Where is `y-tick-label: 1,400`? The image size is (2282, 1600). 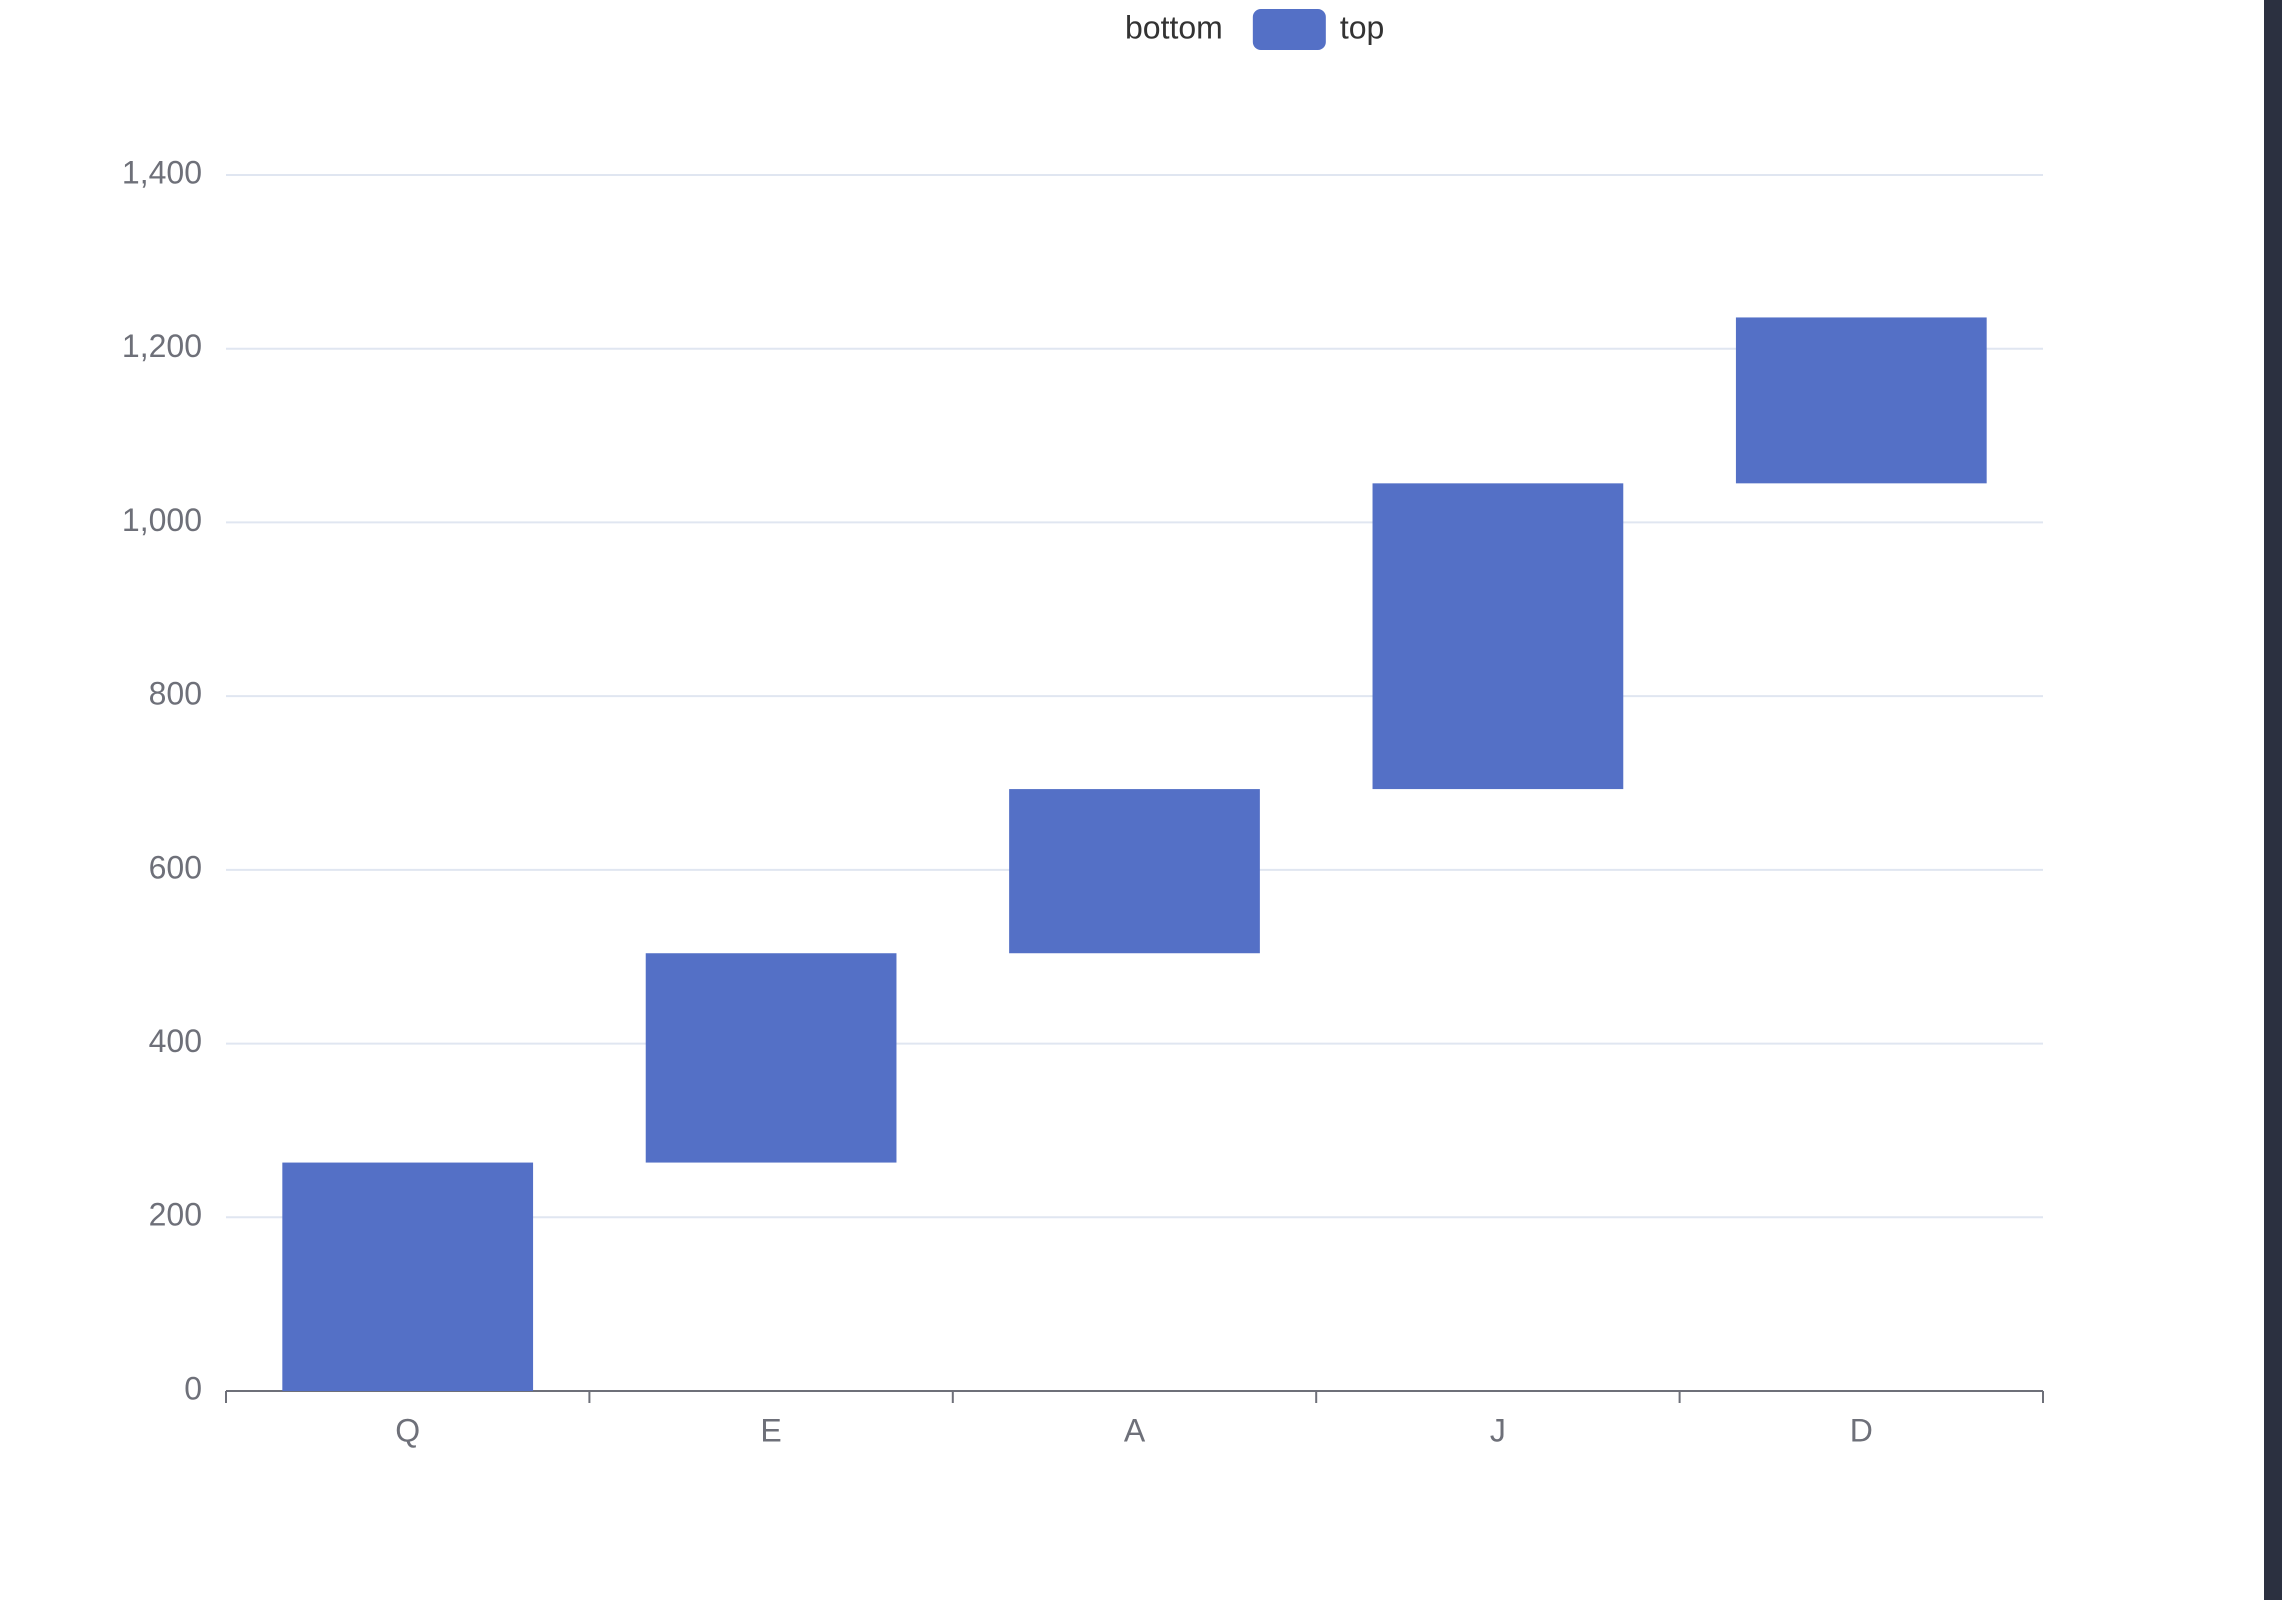
y-tick-label: 1,400 is located at coordinates (162, 172).